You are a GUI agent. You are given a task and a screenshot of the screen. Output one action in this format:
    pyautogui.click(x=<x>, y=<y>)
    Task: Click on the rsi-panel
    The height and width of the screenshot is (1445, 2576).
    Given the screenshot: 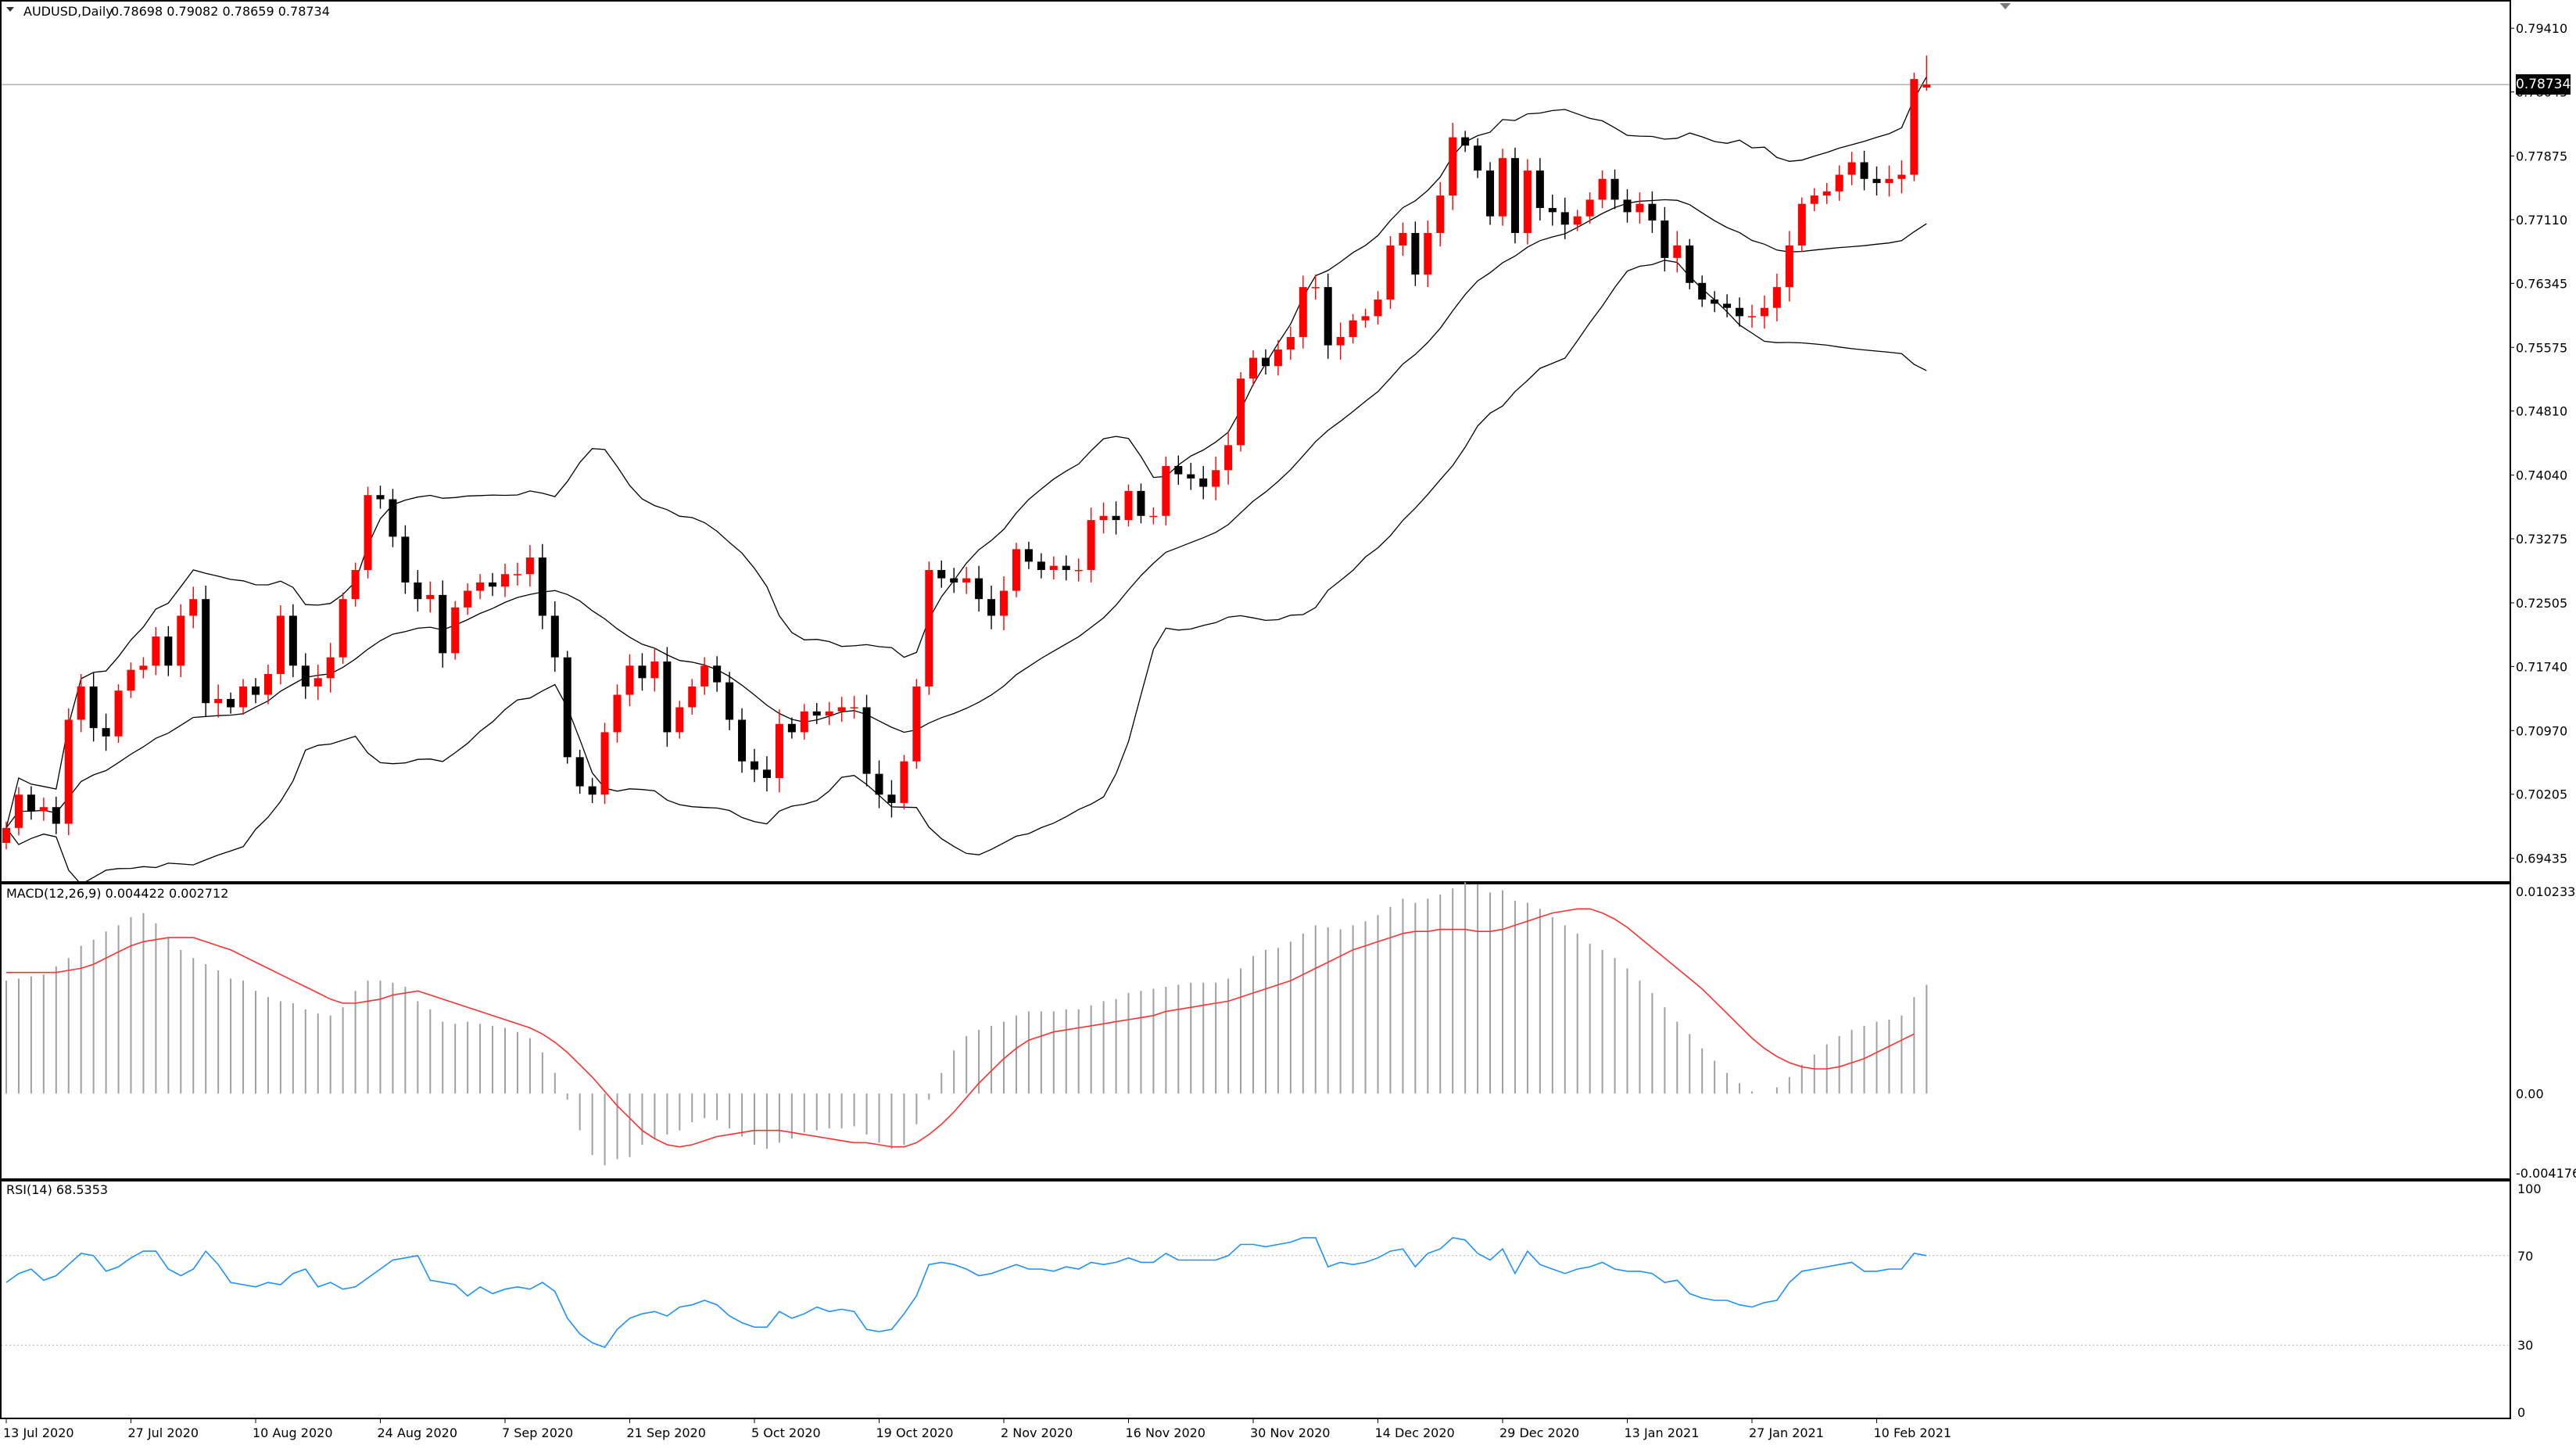 What is the action you would take?
    pyautogui.click(x=1256, y=1293)
    